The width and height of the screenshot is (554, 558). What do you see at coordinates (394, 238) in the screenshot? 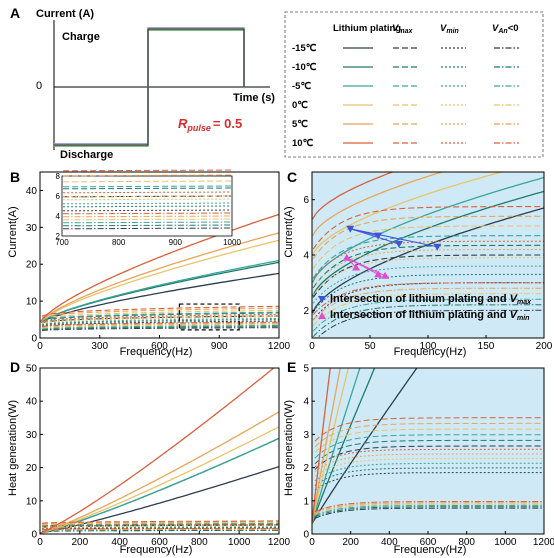
I see `vmax-connector` at bounding box center [394, 238].